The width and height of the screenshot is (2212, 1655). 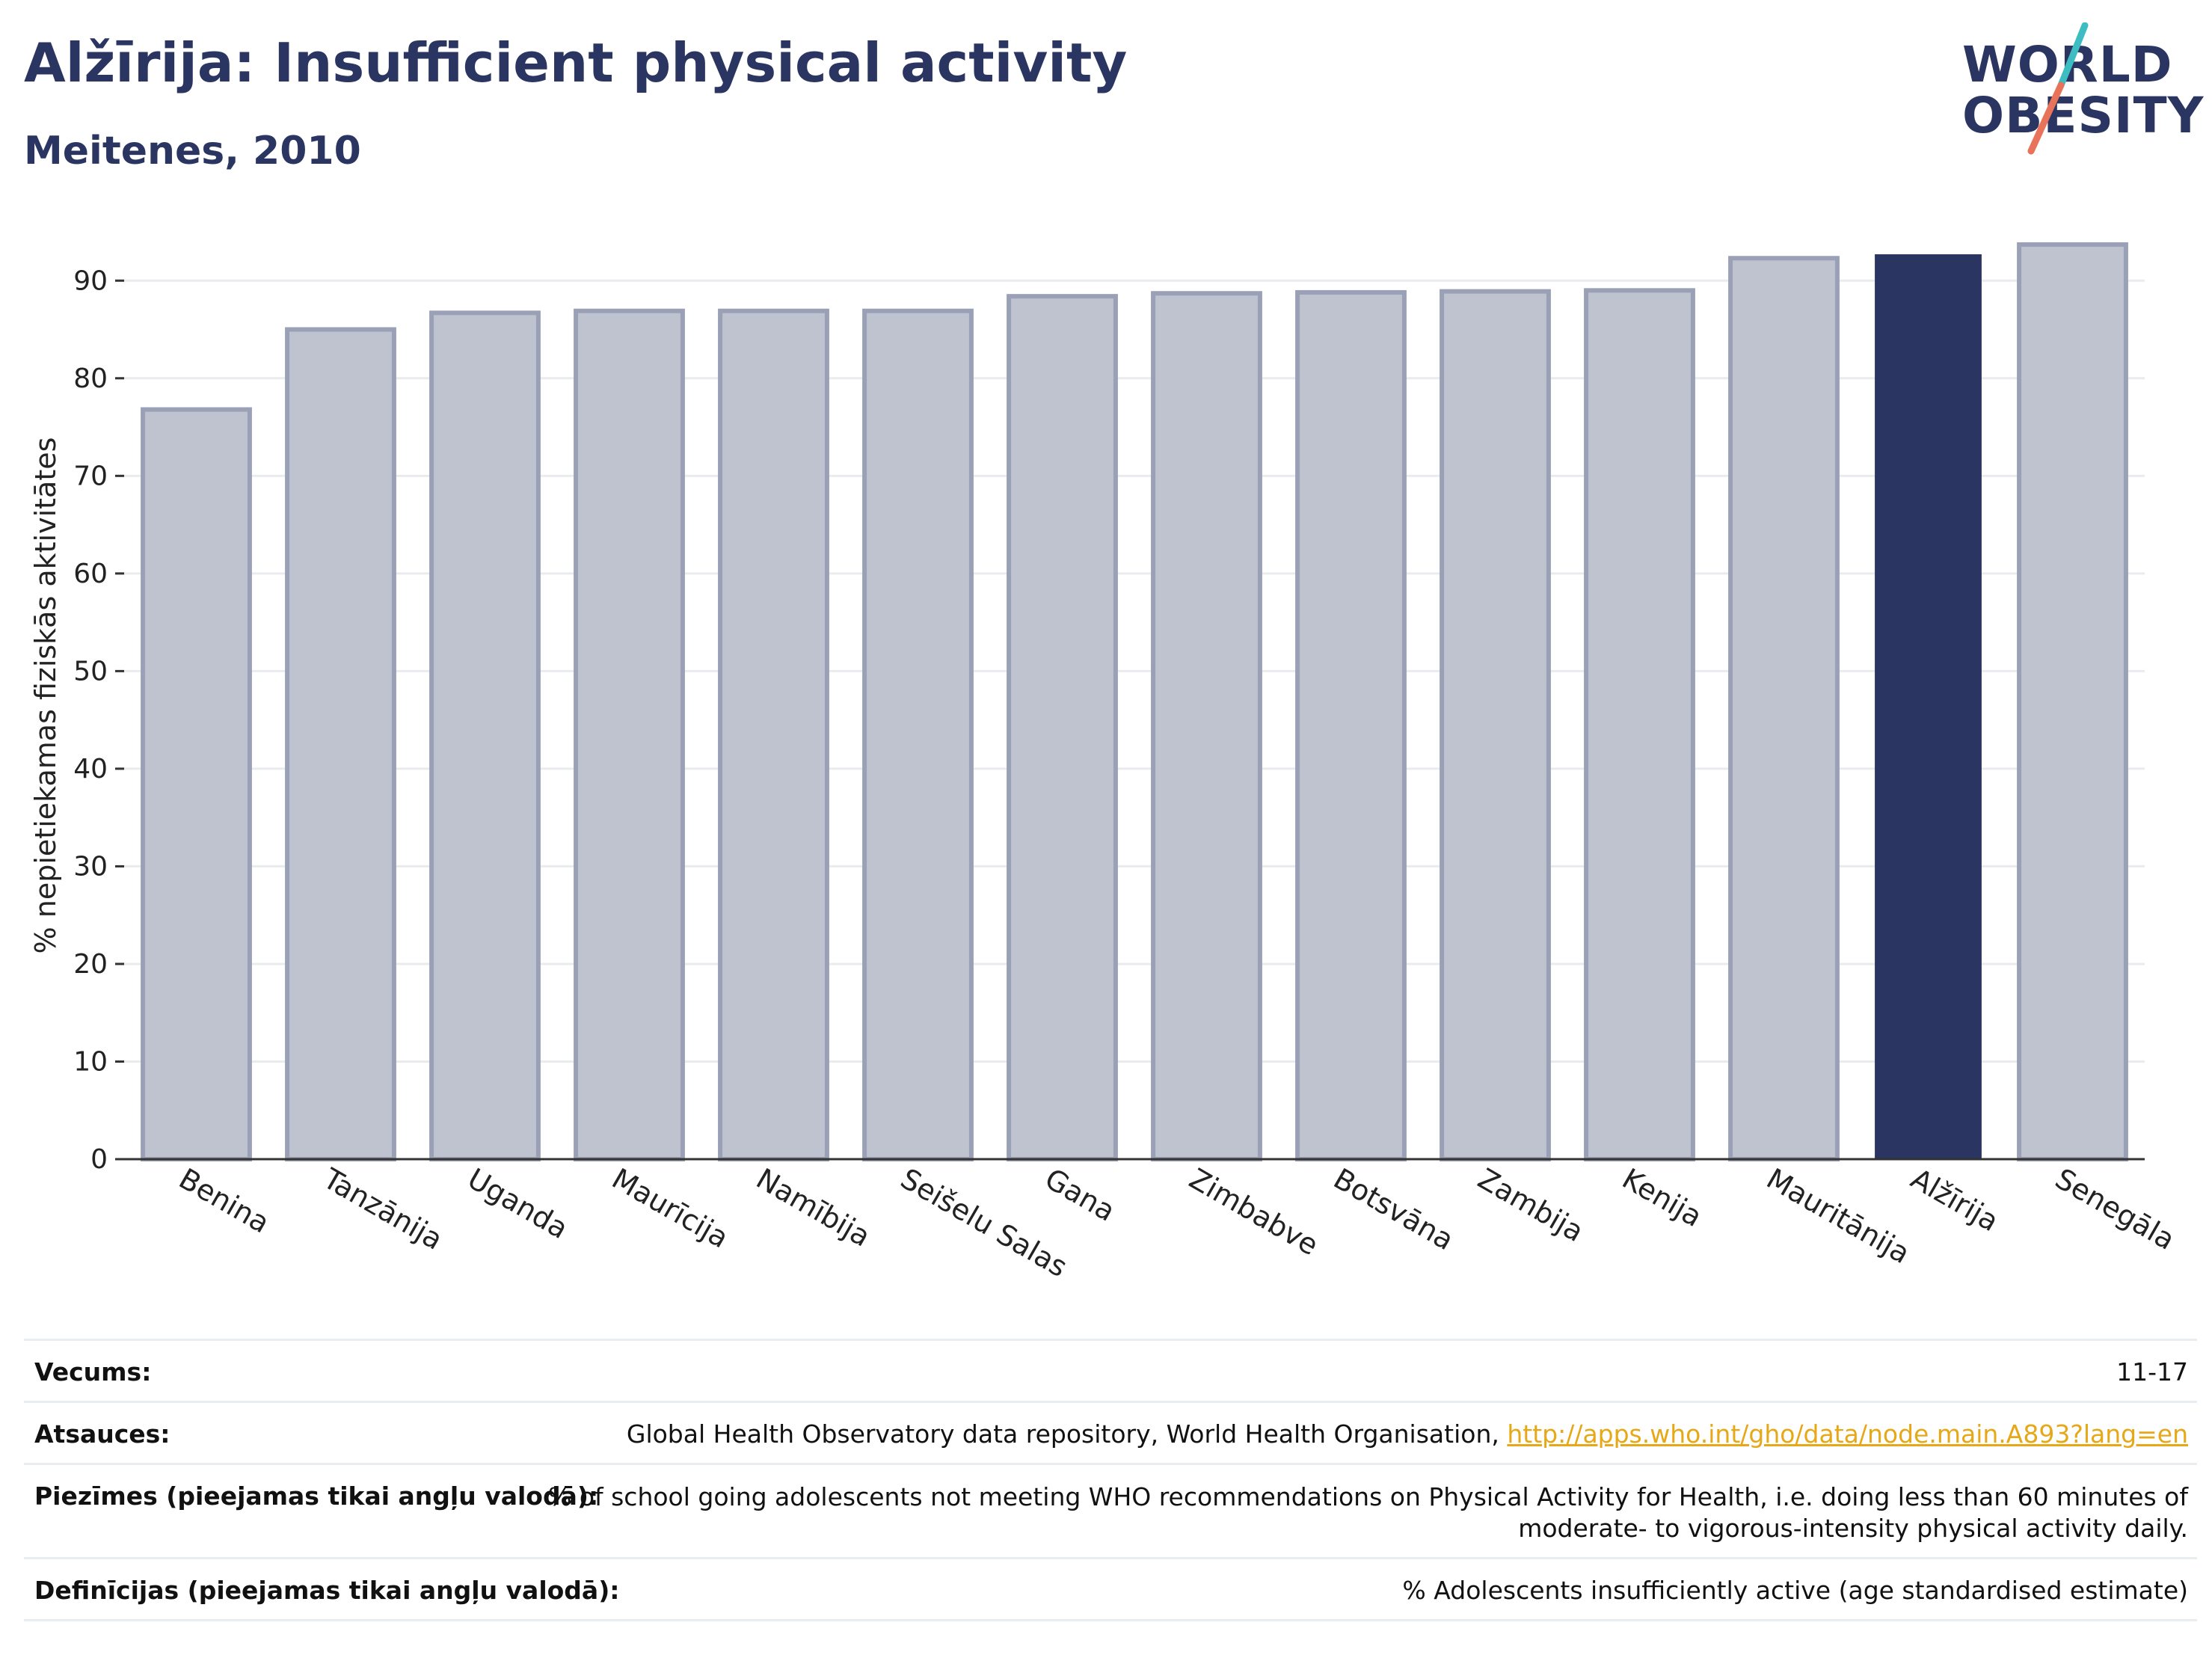 What do you see at coordinates (93, 1372) in the screenshot?
I see `info-label: Vecums:` at bounding box center [93, 1372].